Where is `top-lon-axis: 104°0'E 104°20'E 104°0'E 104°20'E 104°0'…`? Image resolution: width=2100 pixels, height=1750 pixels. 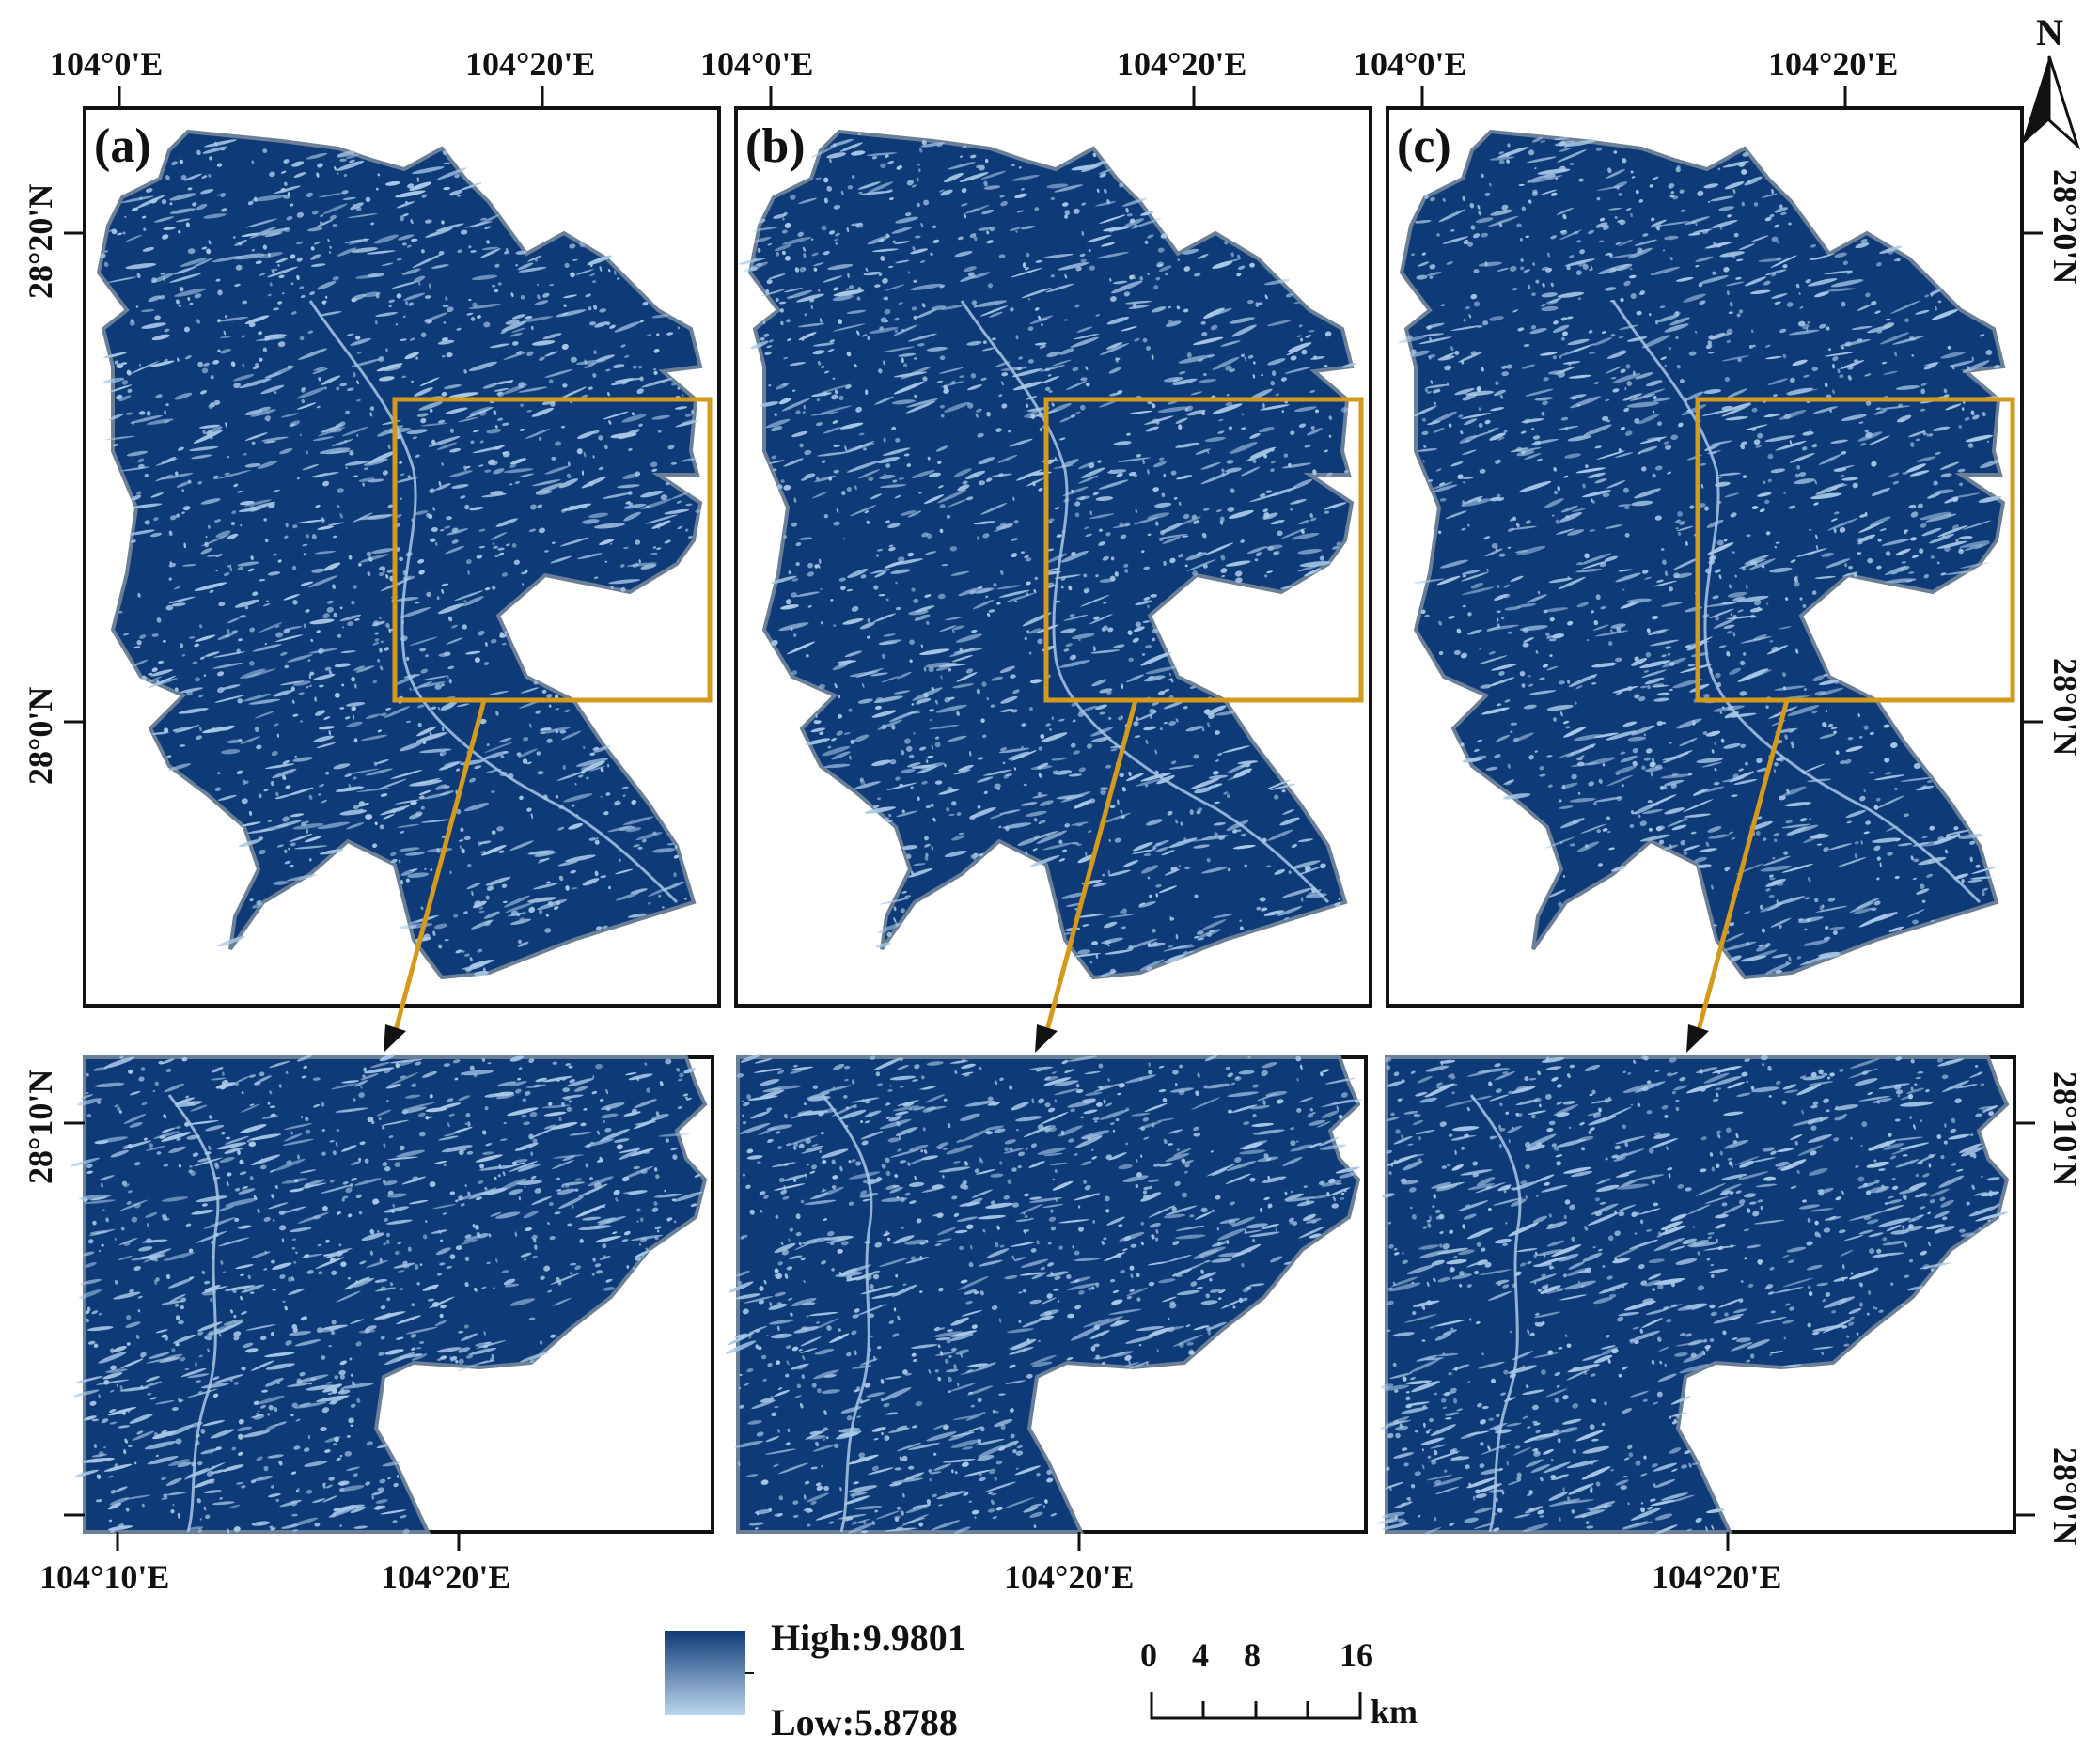
top-lon-axis: 104°0'E 104°20'E 104°0'E 104°20'E 104°0'… is located at coordinates (974, 76).